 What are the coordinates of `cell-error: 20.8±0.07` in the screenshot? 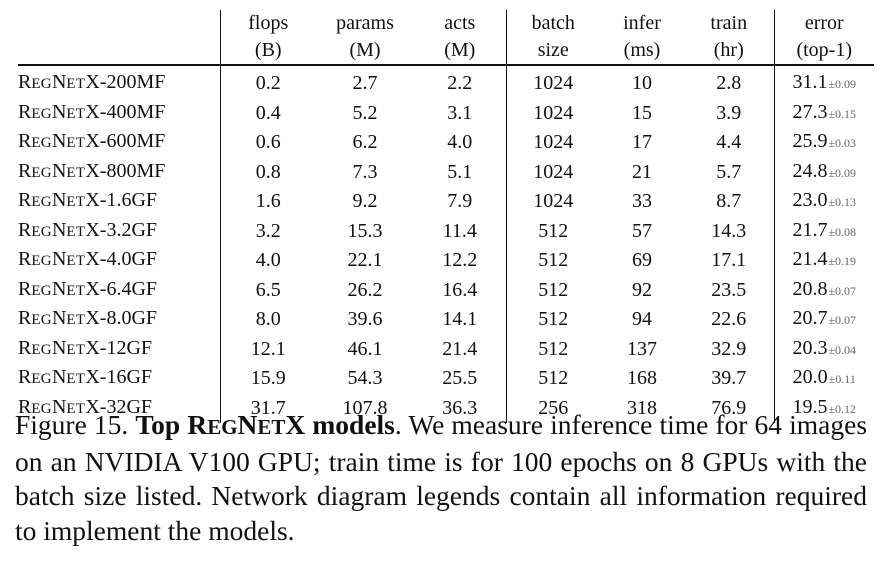 It's located at (824, 291).